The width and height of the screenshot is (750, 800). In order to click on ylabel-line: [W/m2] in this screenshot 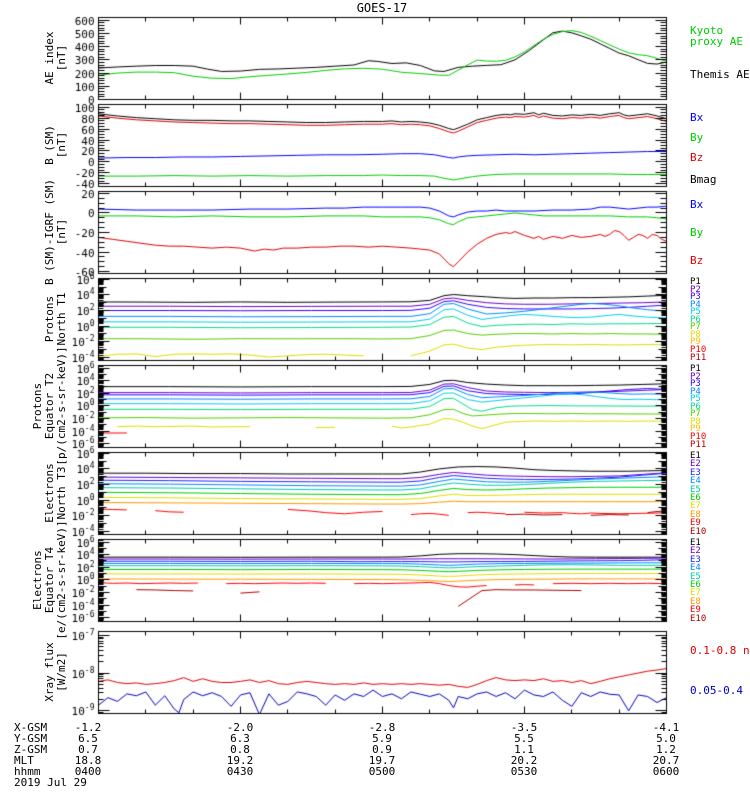, I will do `click(61, 672)`.